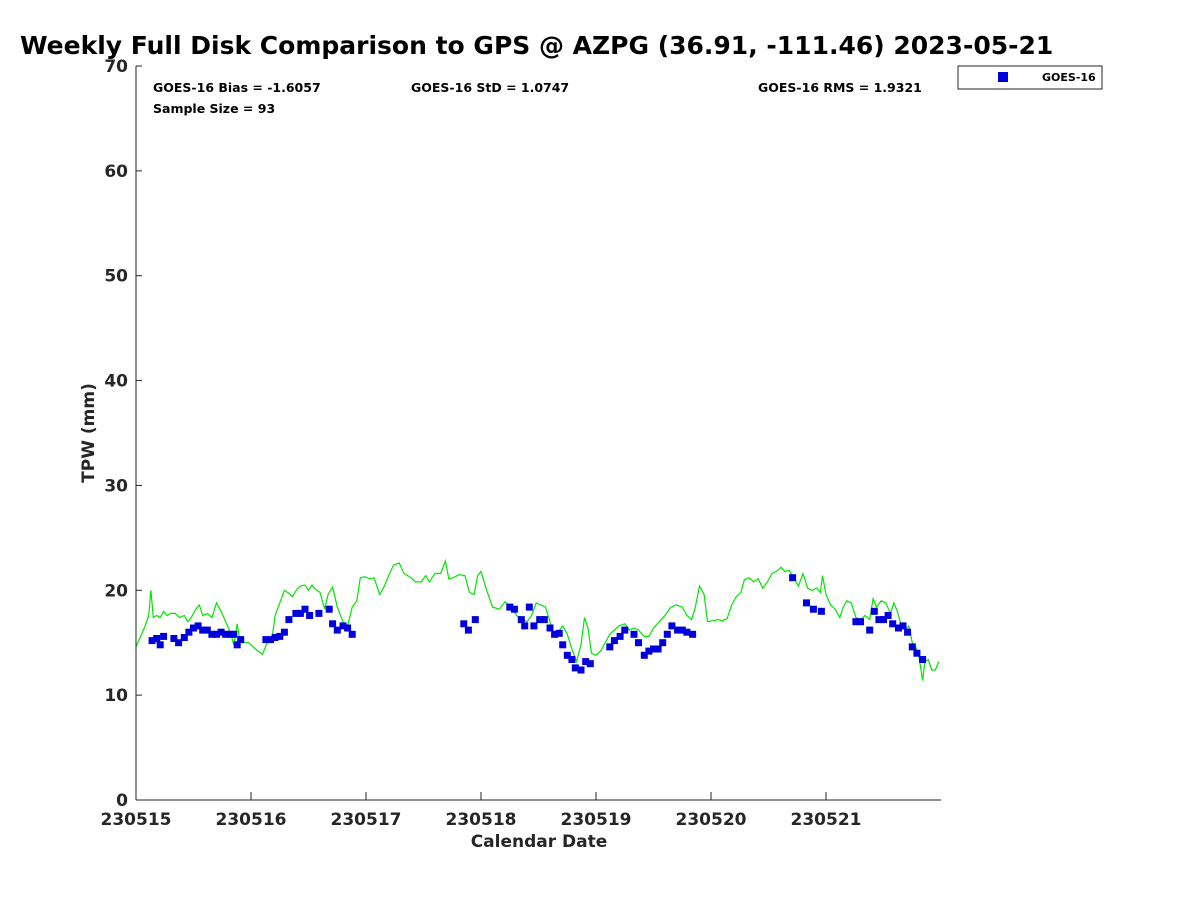  Describe the element at coordinates (214, 108) in the screenshot. I see `sample-size-stat: Sample Size = 93` at that location.